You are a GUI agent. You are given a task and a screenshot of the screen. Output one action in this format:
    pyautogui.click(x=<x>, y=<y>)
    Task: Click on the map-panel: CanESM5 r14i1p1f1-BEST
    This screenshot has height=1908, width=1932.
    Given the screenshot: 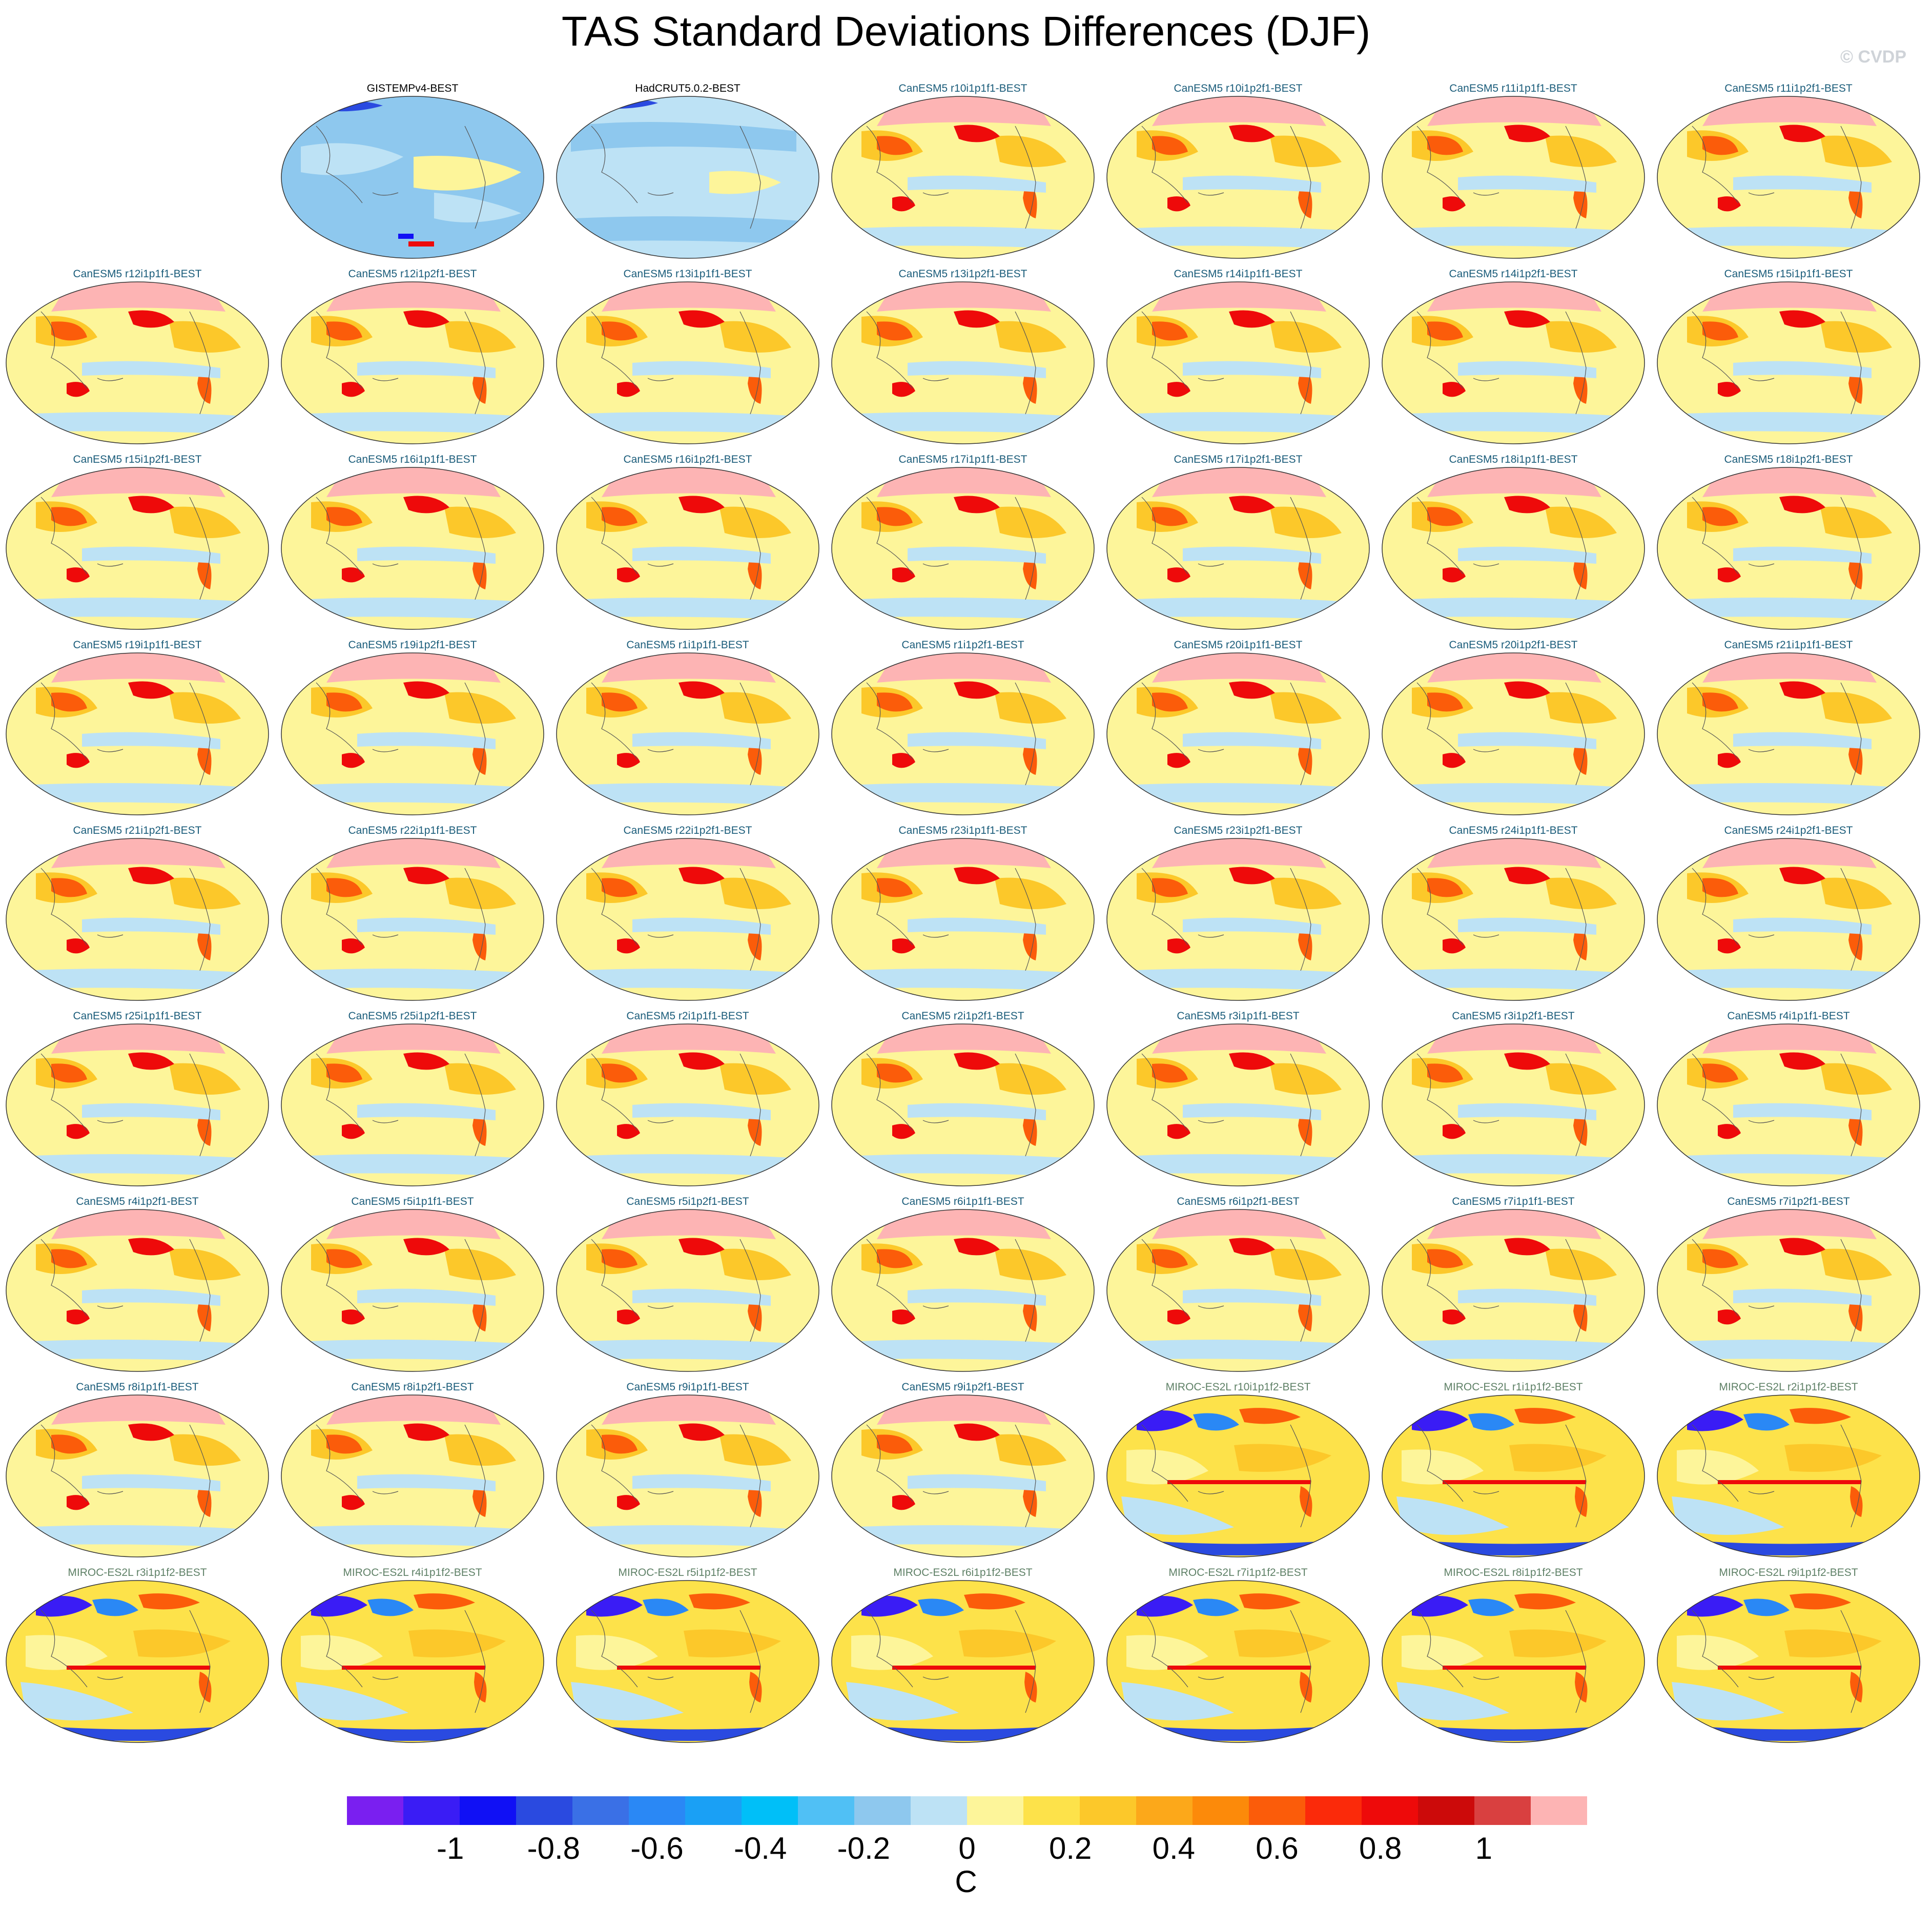 What is the action you would take?
    pyautogui.click(x=1238, y=357)
    